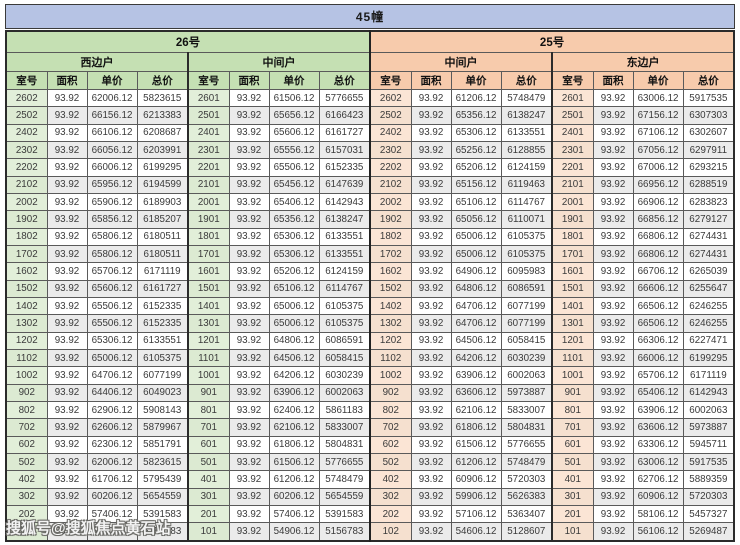 Image resolution: width=740 pixels, height=545 pixels. What do you see at coordinates (162, 288) in the screenshot?
I see `total-price-cell: 6161727` at bounding box center [162, 288].